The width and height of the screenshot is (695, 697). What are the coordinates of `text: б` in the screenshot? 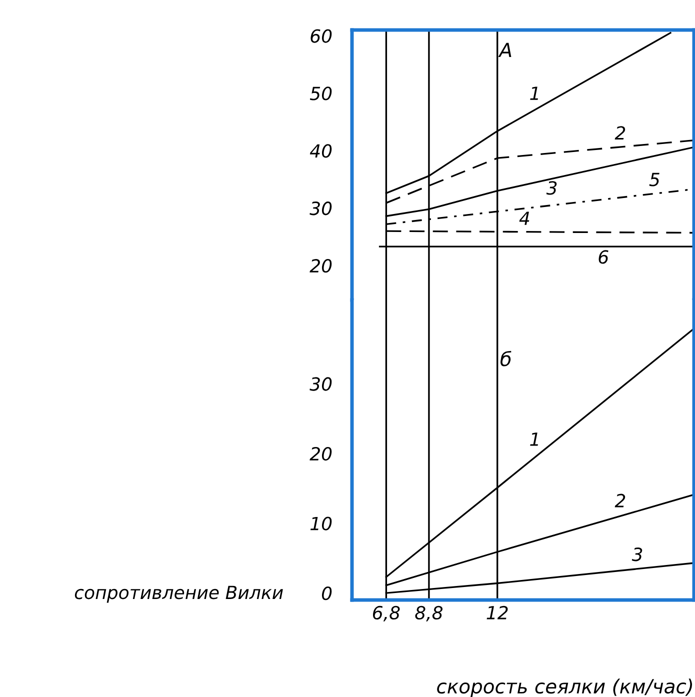 It's located at (506, 358).